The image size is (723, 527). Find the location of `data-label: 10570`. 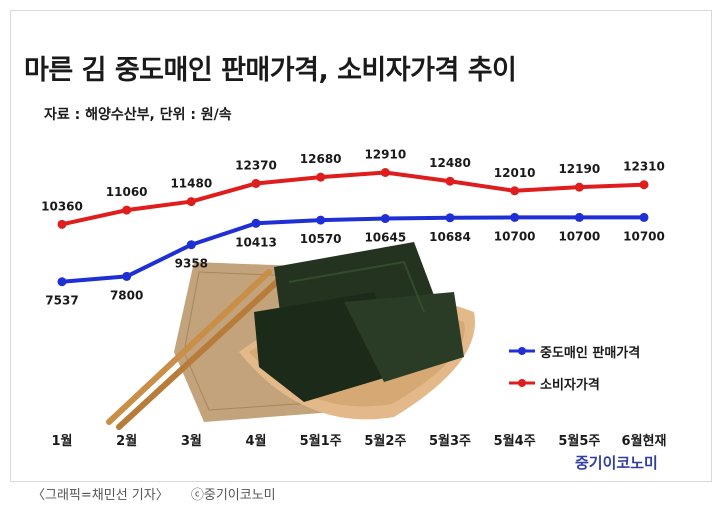

data-label: 10570 is located at coordinates (321, 239).